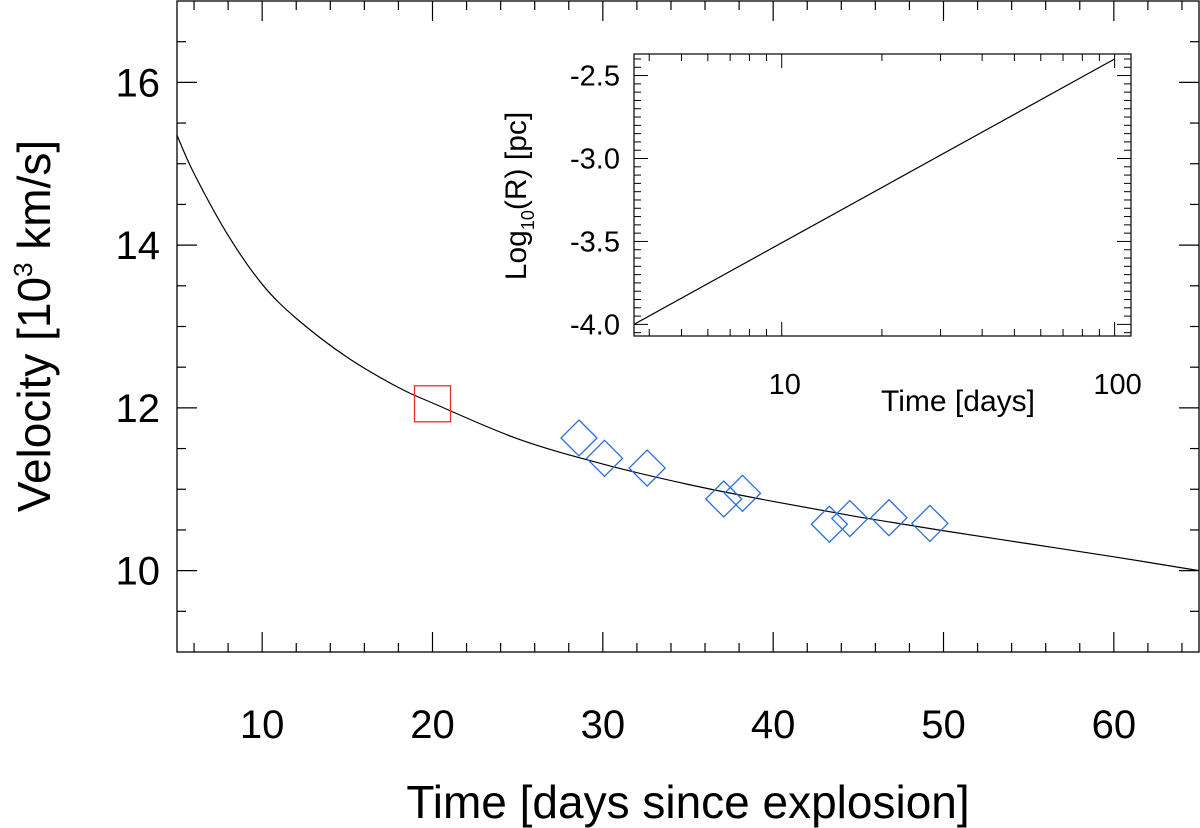  Describe the element at coordinates (681, 464) in the screenshot. I see `data-markers` at that location.